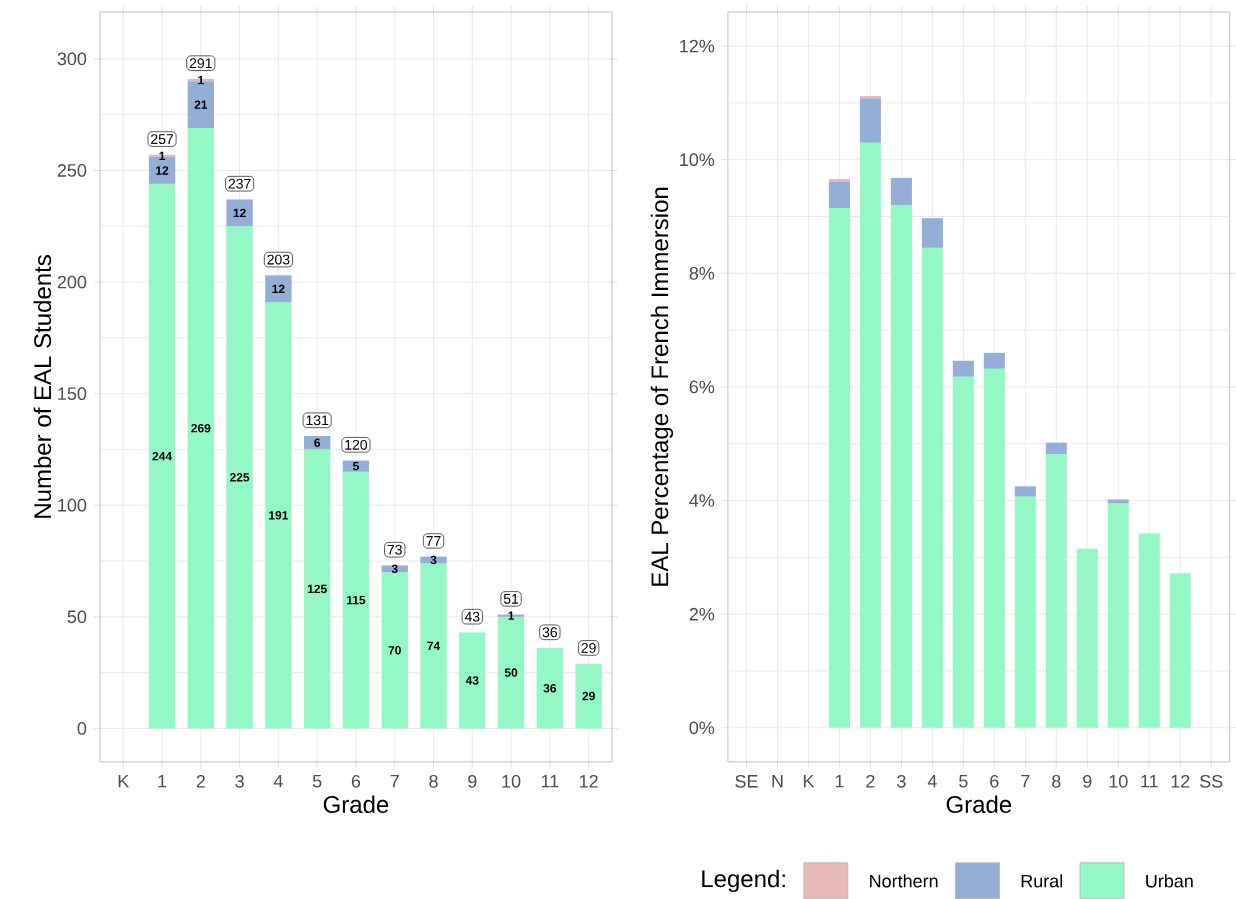  Describe the element at coordinates (702, 614) in the screenshot. I see `y-tick-label: 2%` at that location.